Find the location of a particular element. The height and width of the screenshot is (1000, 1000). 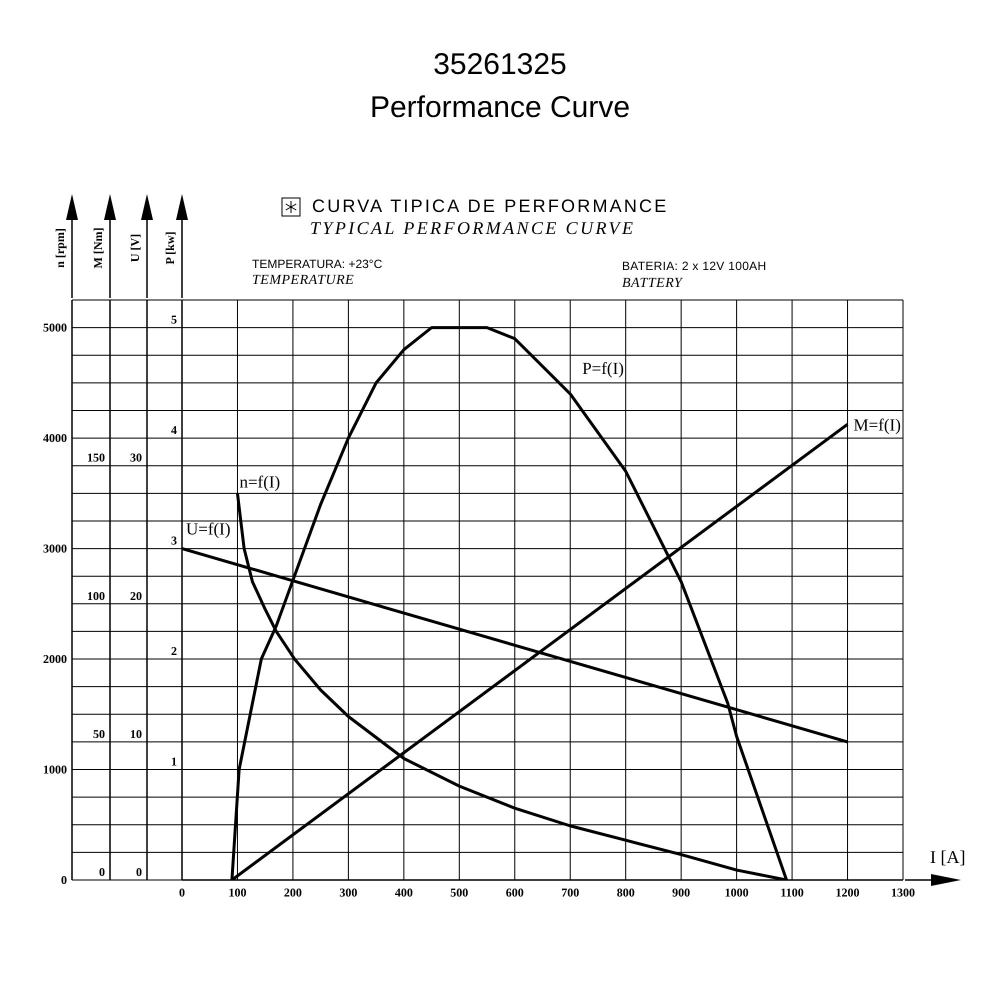

x-tick-label: 600 is located at coordinates (515, 893).